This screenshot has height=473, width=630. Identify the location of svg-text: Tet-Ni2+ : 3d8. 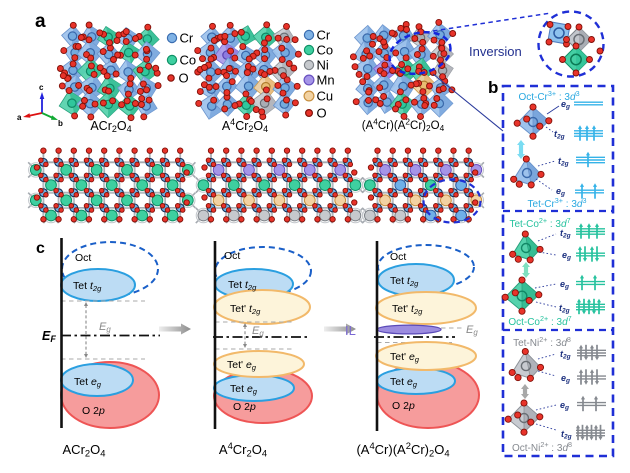
(542, 342).